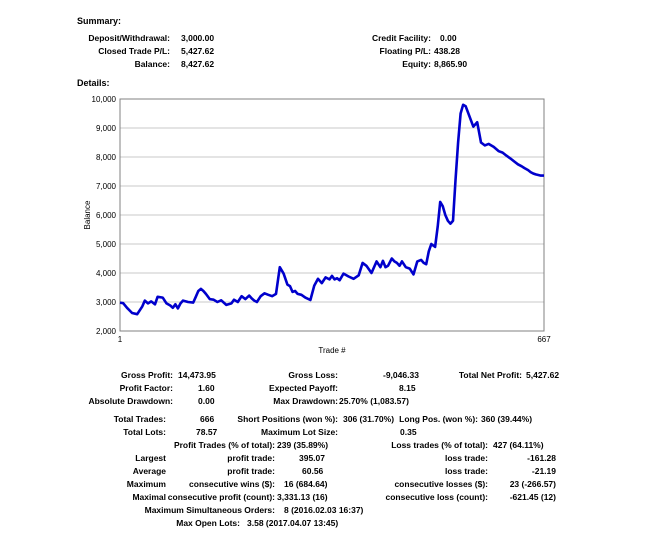 Image resolution: width=666 pixels, height=555 pixels. What do you see at coordinates (374, 401) in the screenshot?
I see `max-drawdown-value: 25.70% (1,083.57)` at bounding box center [374, 401].